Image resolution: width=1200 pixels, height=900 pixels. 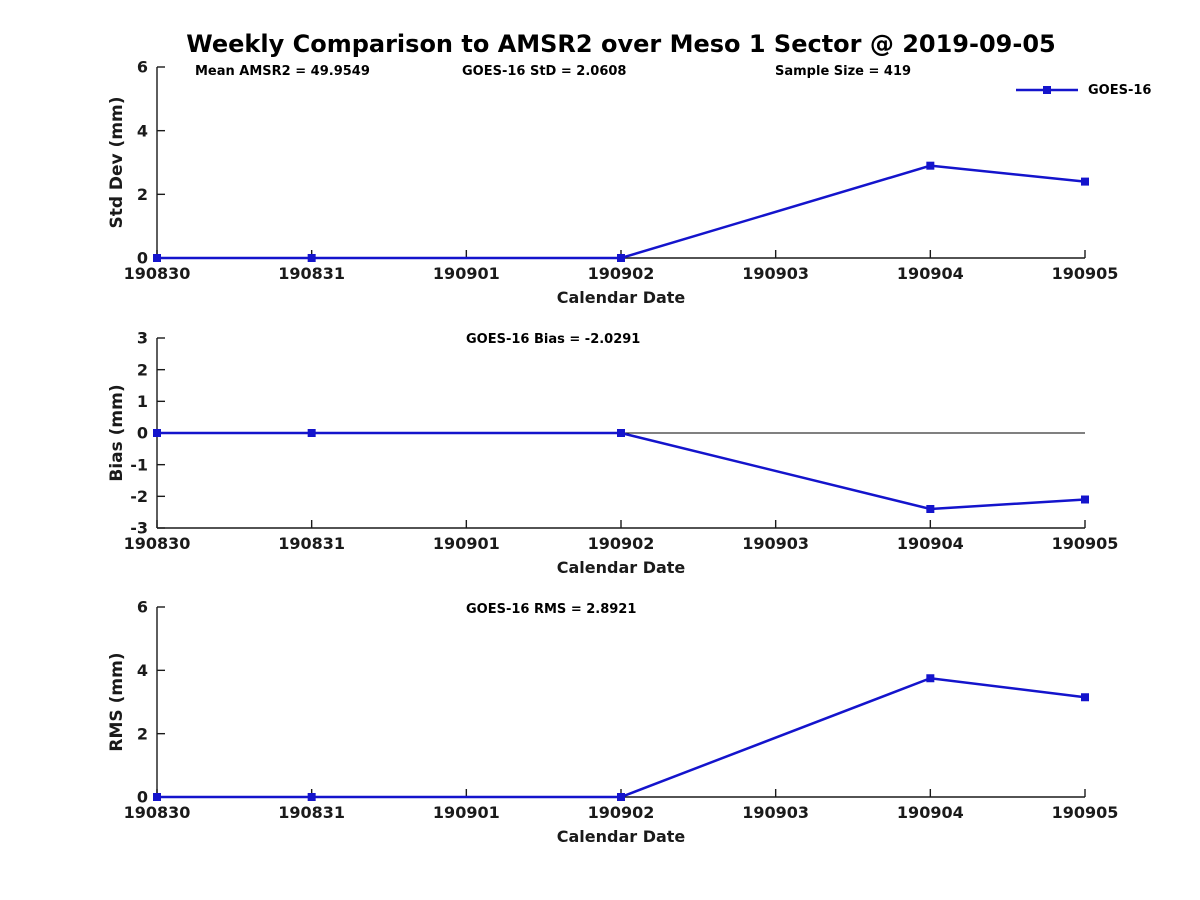 What do you see at coordinates (117, 162) in the screenshot?
I see `y-axis-title: Std Dev (mm)` at bounding box center [117, 162].